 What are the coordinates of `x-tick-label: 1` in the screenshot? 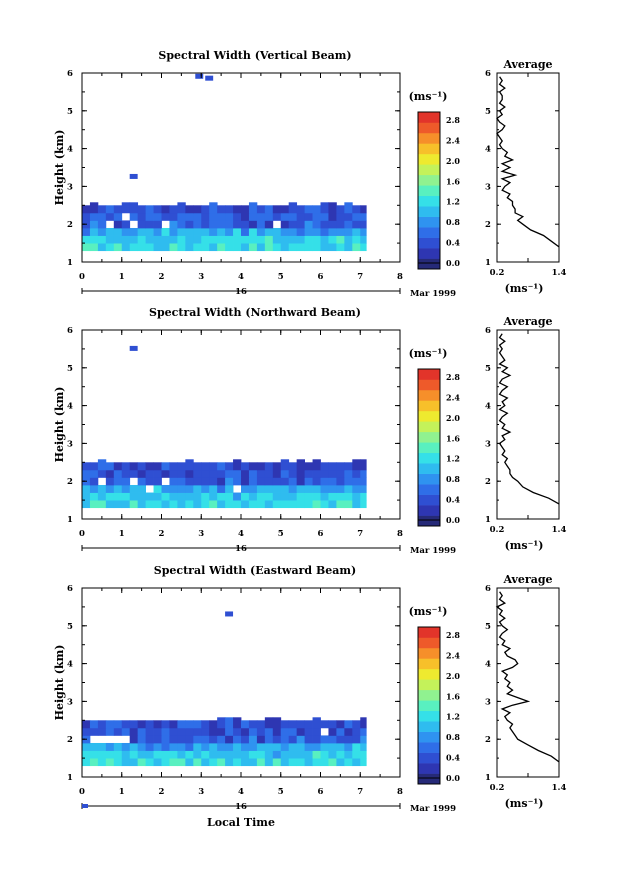 It's located at (122, 277).